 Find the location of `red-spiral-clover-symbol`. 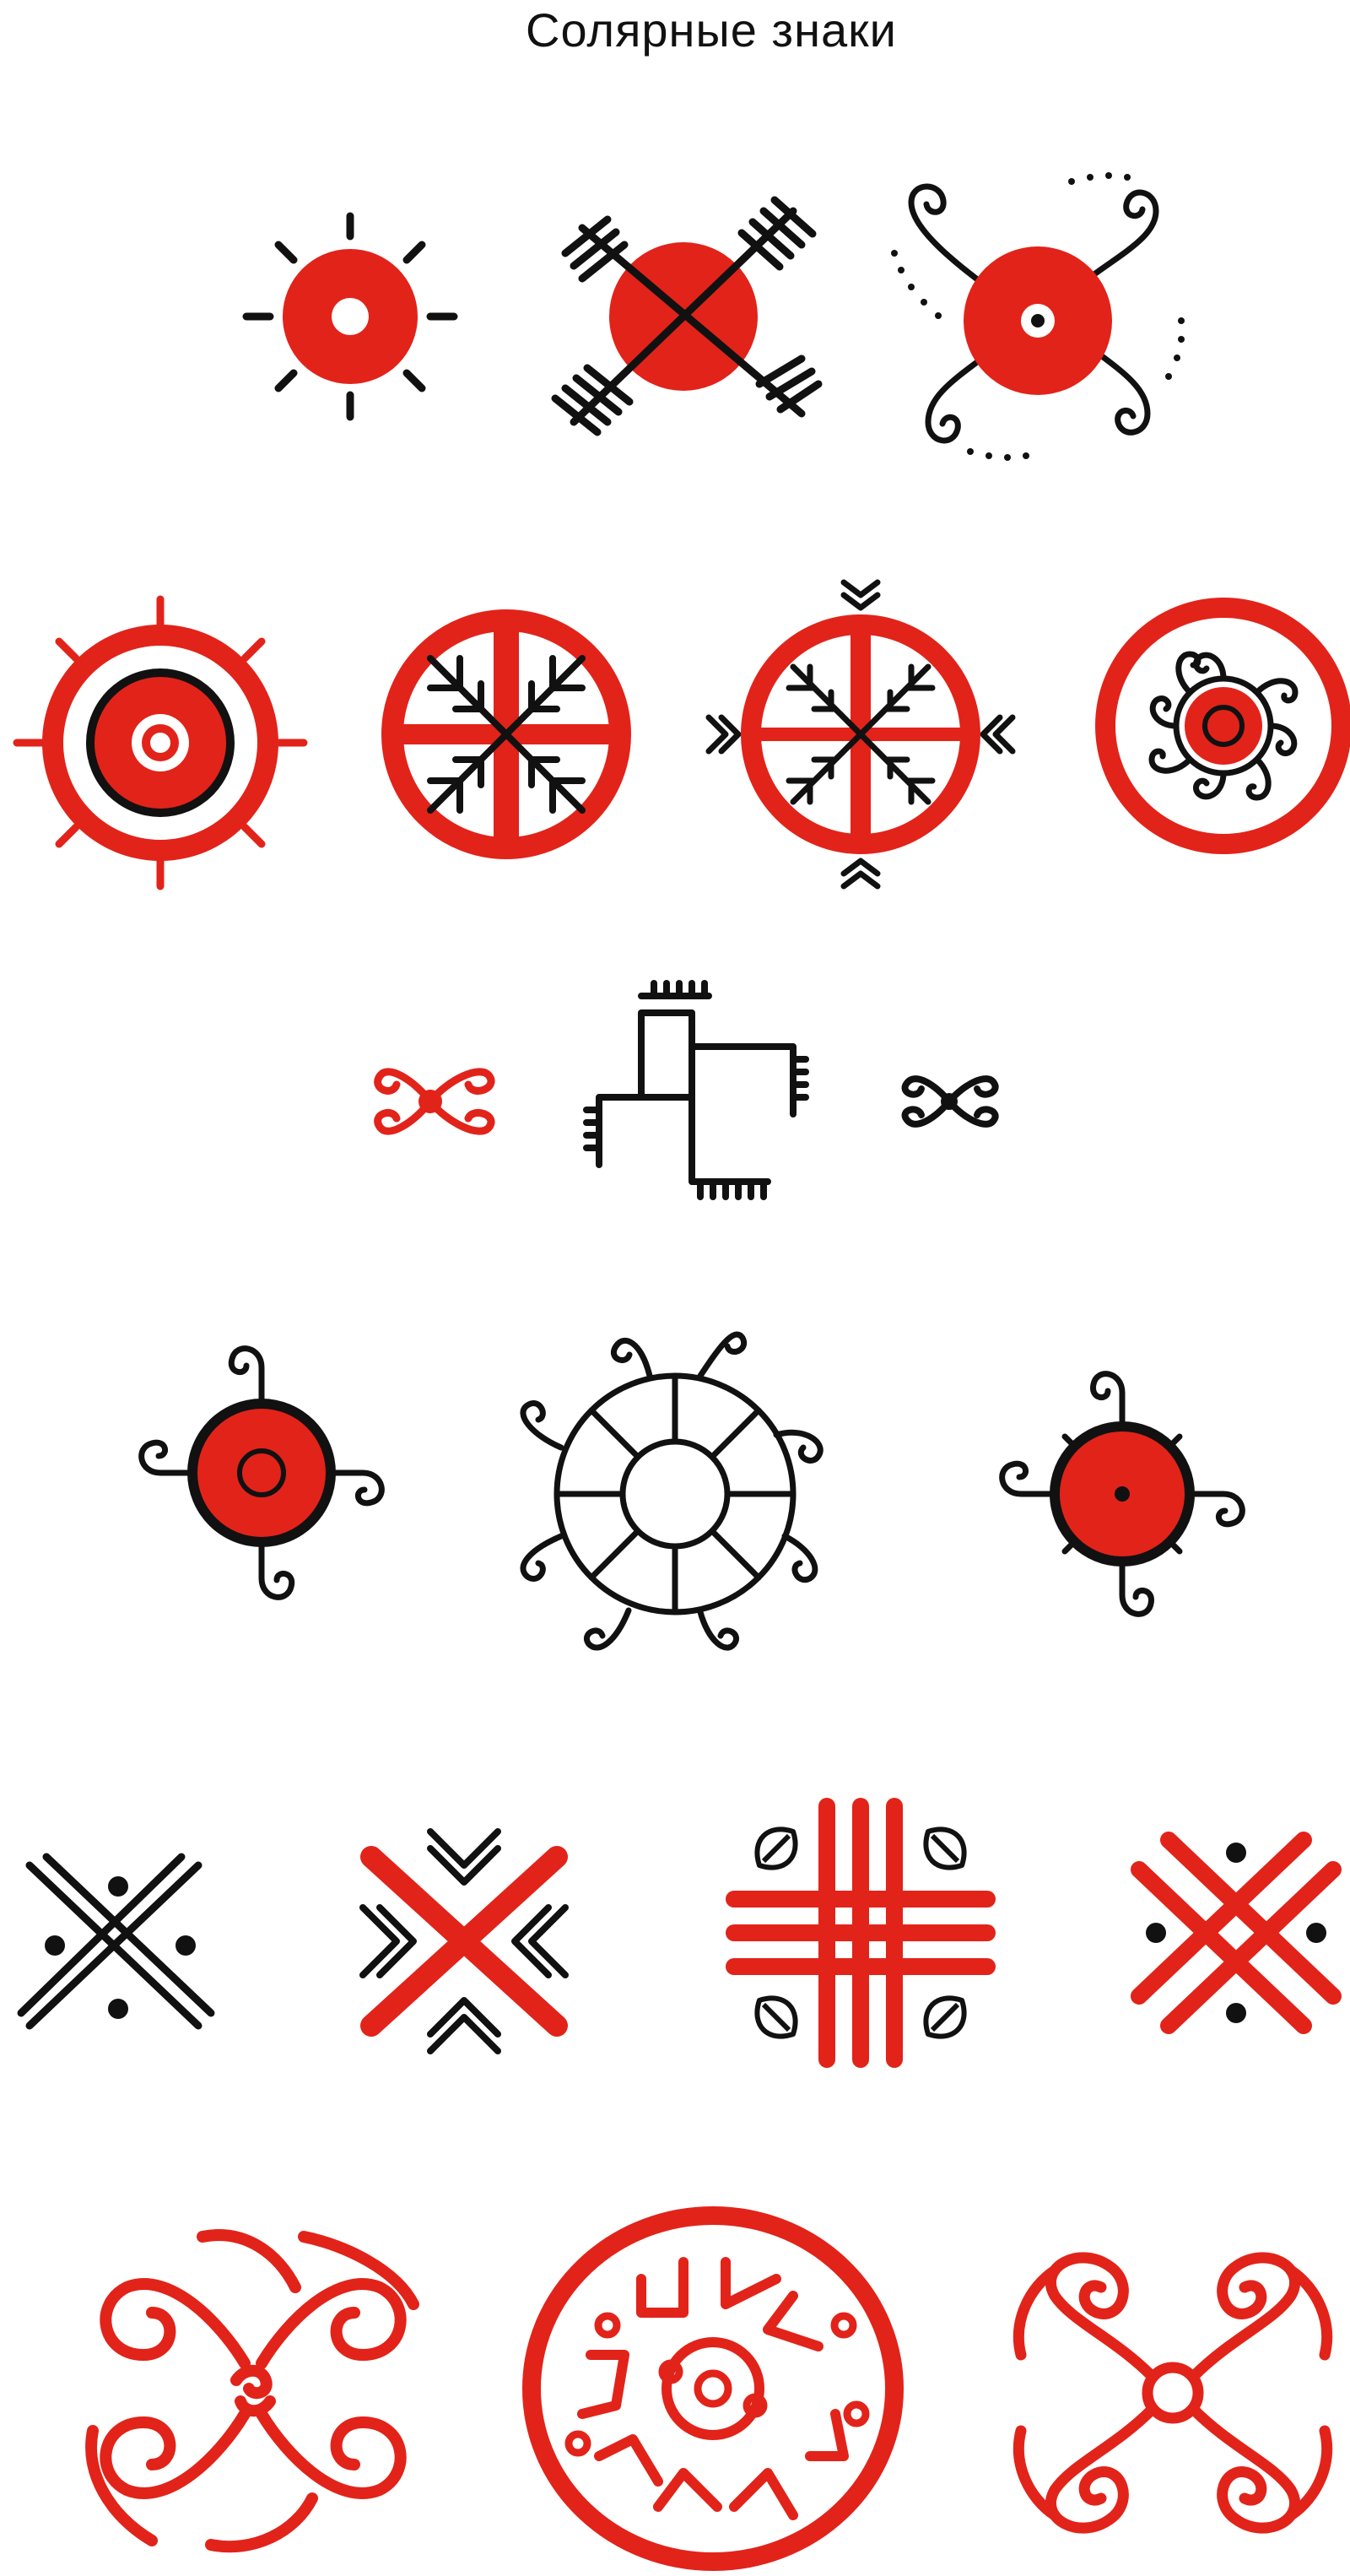

red-spiral-clover-symbol is located at coordinates (1172, 2393).